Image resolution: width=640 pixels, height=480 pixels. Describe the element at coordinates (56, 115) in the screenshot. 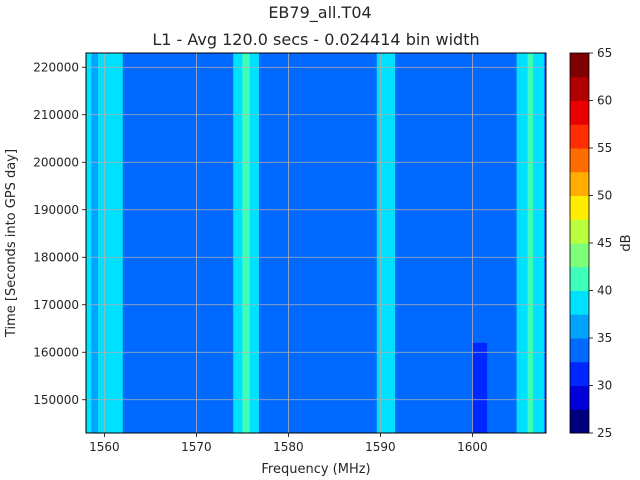

I see `y-tick-label: 210000` at that location.